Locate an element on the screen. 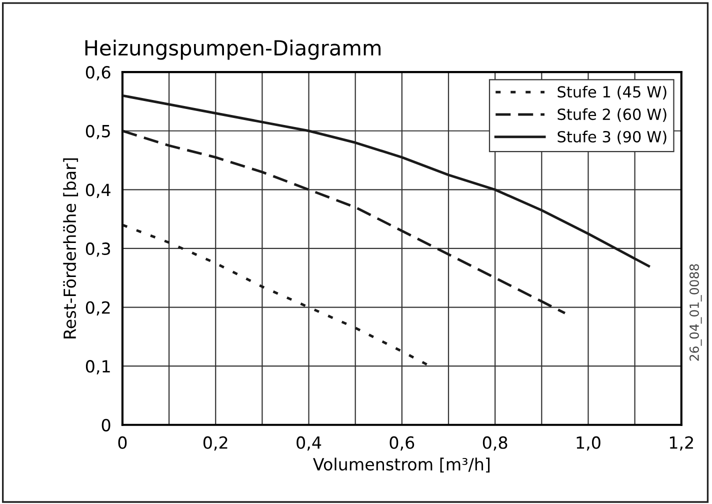 The image size is (712, 504). y-tick-label: 0,3 is located at coordinates (98, 249).